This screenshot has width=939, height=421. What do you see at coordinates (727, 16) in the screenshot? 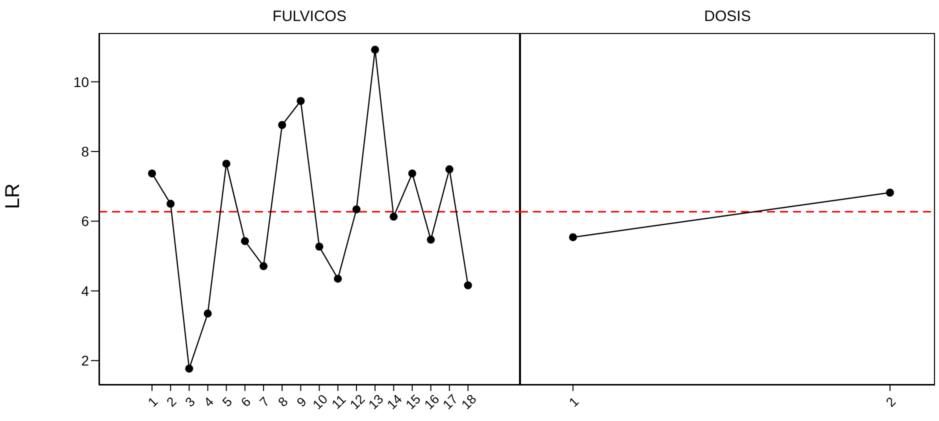
I see `chart-title: DOSIS` at bounding box center [727, 16].